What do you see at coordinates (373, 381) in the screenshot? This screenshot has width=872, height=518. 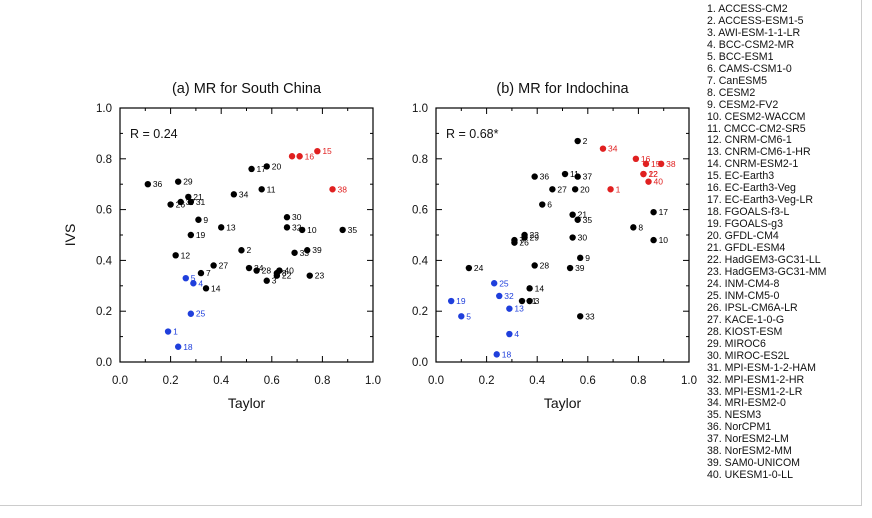 I see `x-tick-label: 1.0` at bounding box center [373, 381].